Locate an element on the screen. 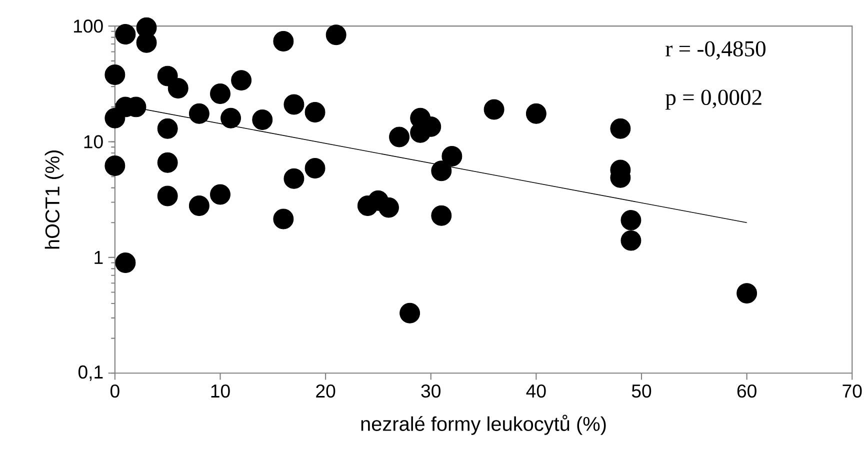  x-tick-label: 30 is located at coordinates (430, 391).